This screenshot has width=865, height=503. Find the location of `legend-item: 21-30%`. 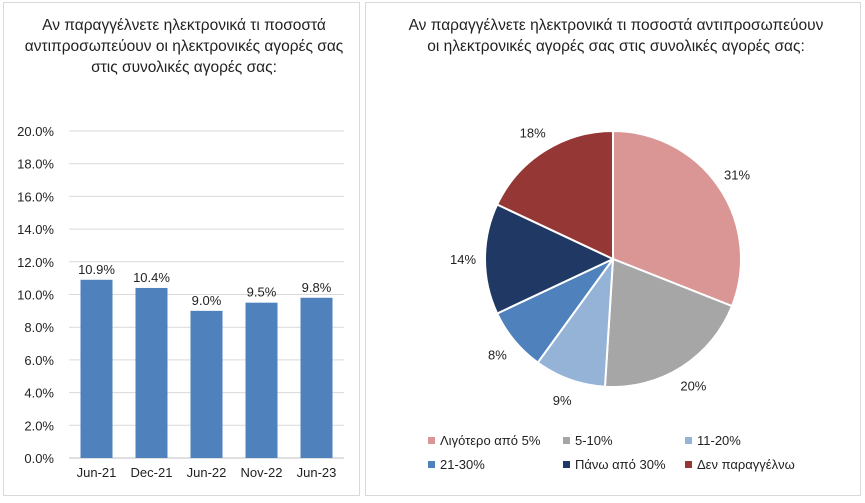

legend-item: 21-30% is located at coordinates (495, 464).